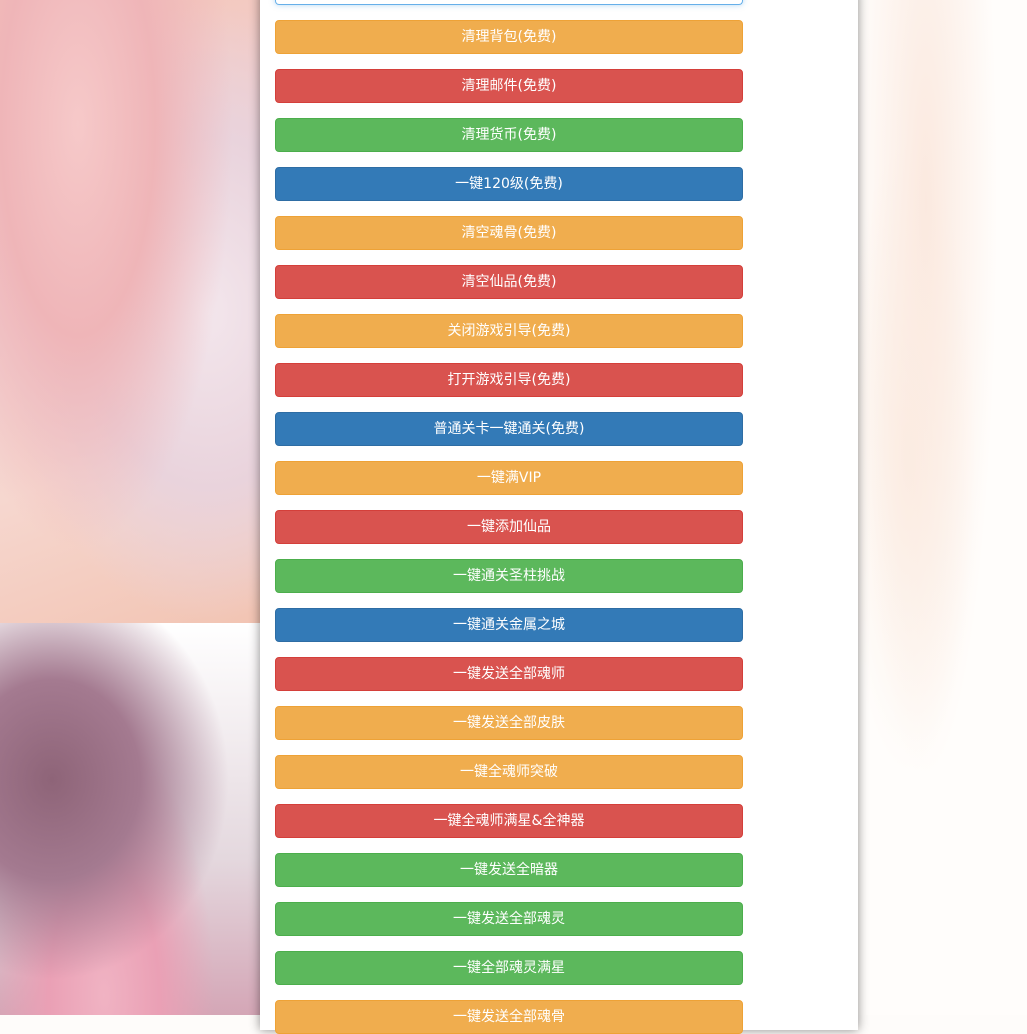 Image resolution: width=1027 pixels, height=1034 pixels. What do you see at coordinates (509, 2) in the screenshot?
I see `text-input` at bounding box center [509, 2].